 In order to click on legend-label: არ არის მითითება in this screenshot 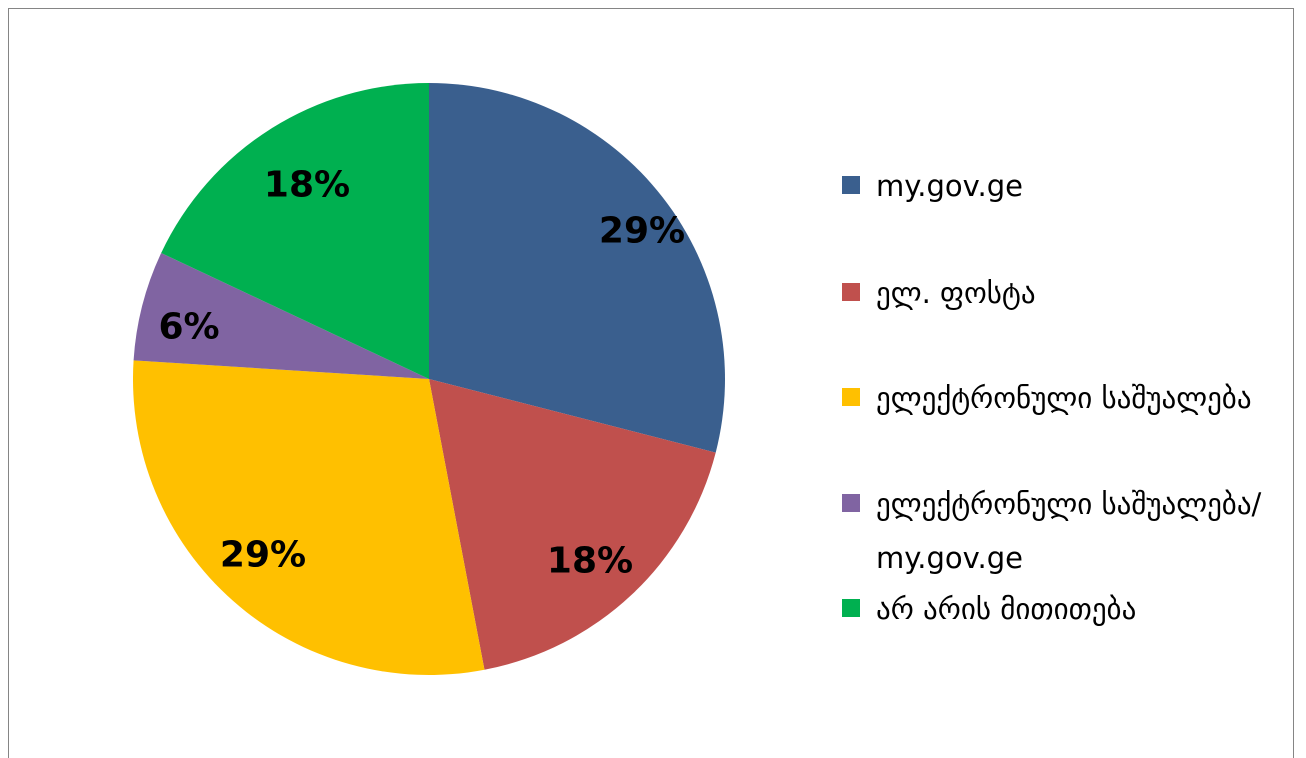, I will do `click(1006, 609)`.